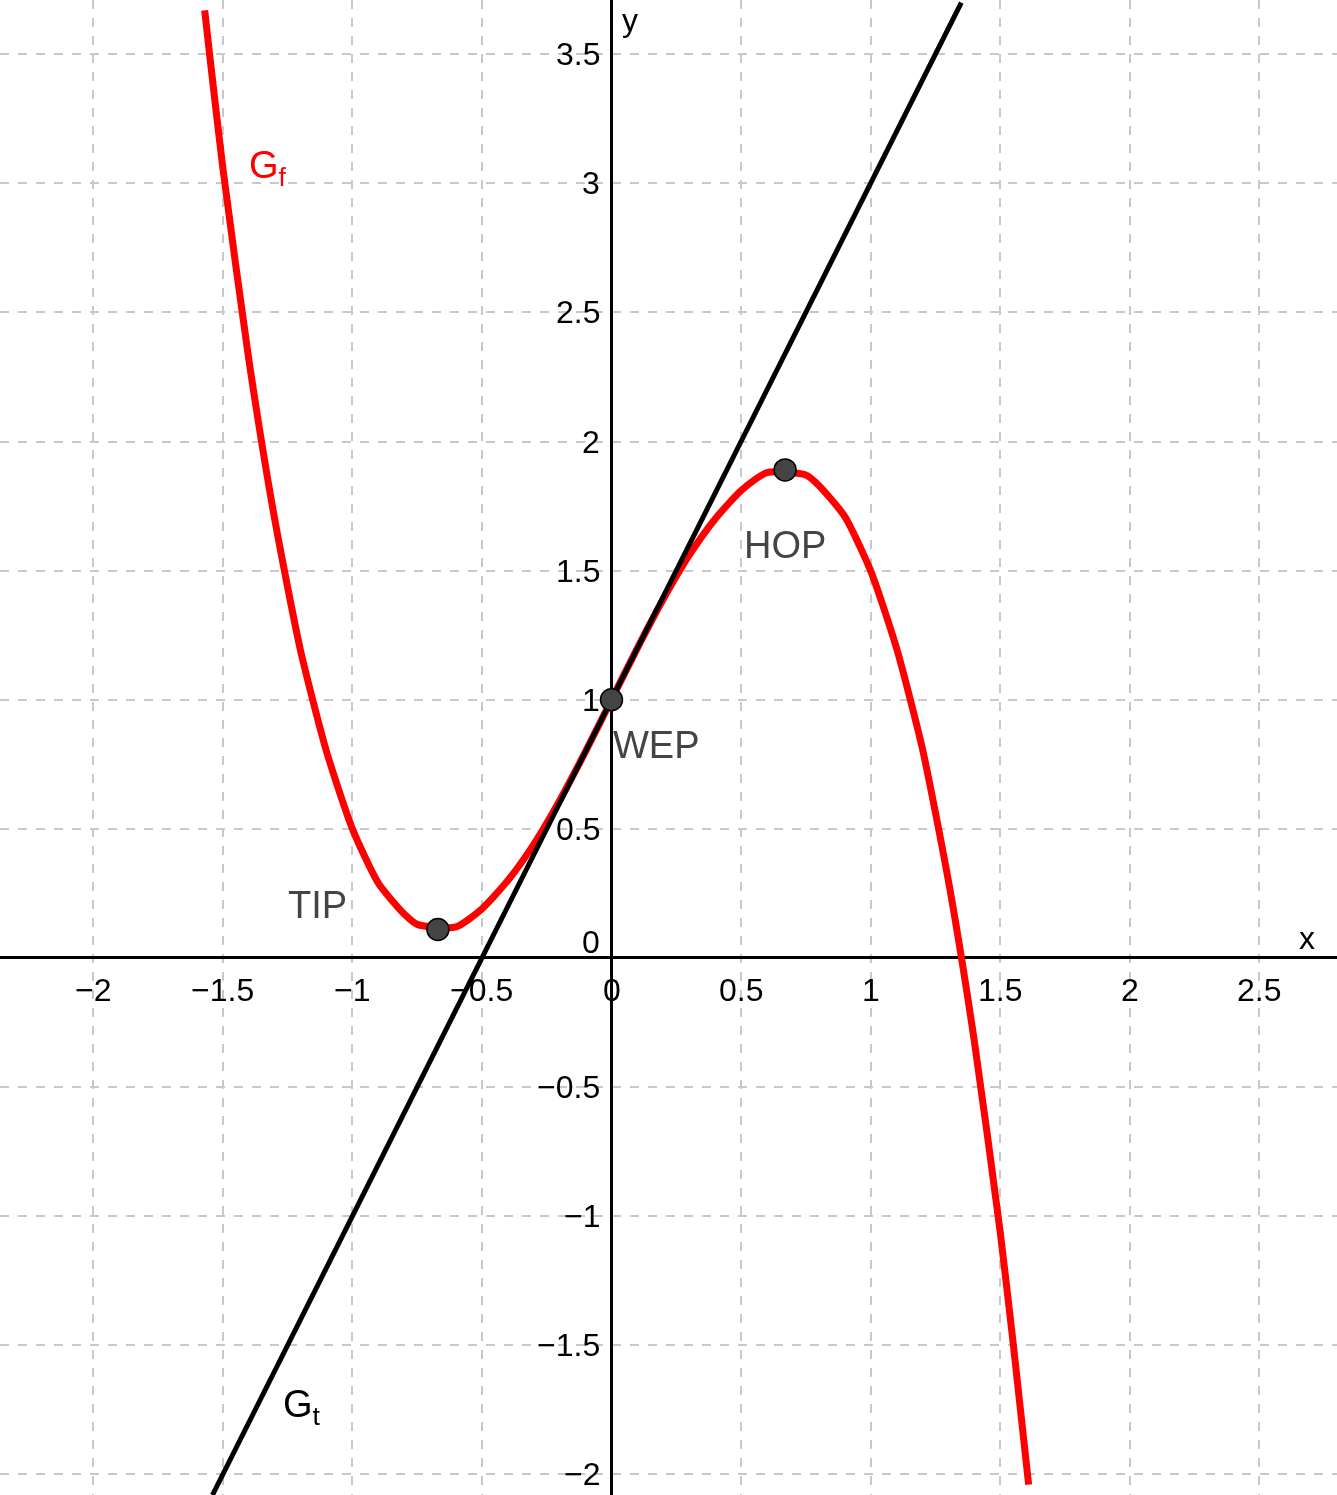 The width and height of the screenshot is (1337, 1495). I want to click on x-tick-label: −1, so click(352, 990).